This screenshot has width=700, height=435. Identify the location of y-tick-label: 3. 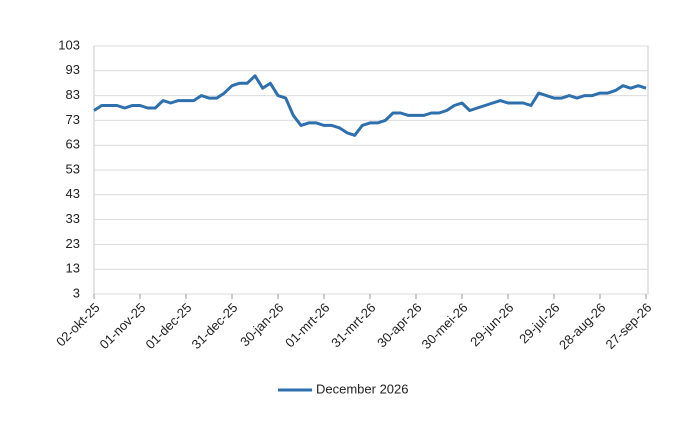
(76, 292).